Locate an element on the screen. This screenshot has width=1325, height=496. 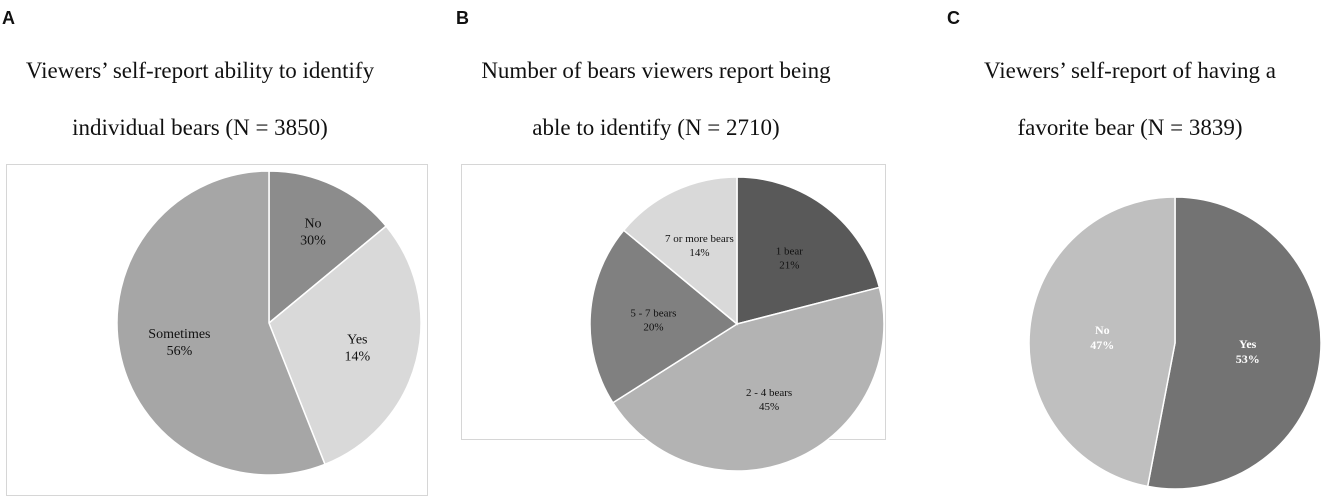
slice-percent-2-4-bears: 45% is located at coordinates (769, 407).